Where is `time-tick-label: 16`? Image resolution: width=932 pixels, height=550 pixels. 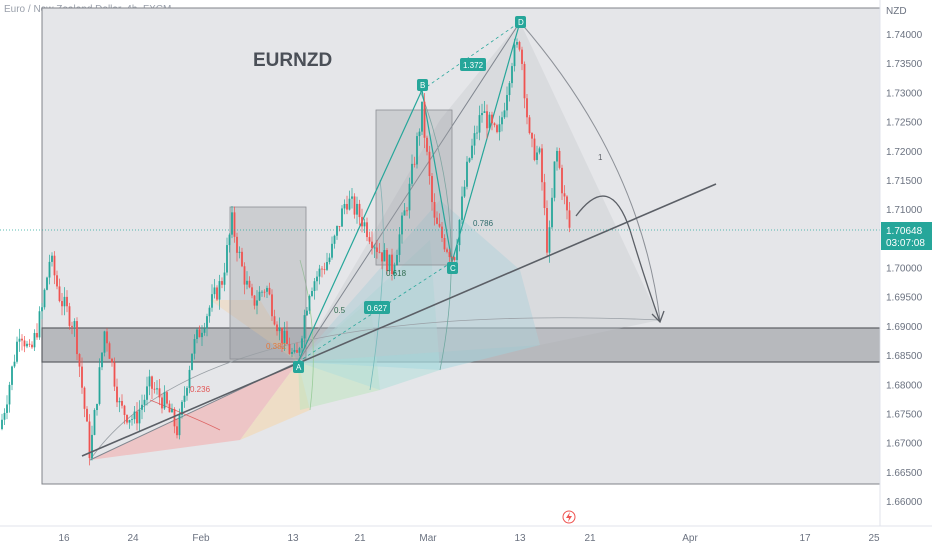
time-tick-label: 16 is located at coordinates (64, 538).